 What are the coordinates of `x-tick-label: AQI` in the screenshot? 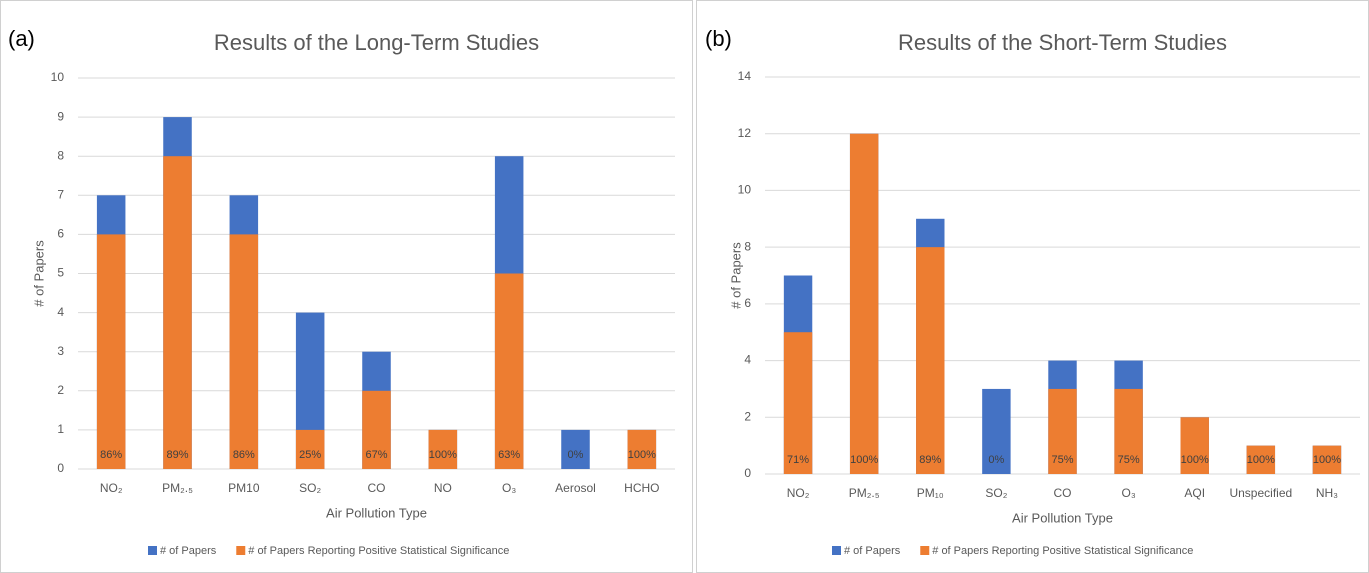 It's located at (1194, 493).